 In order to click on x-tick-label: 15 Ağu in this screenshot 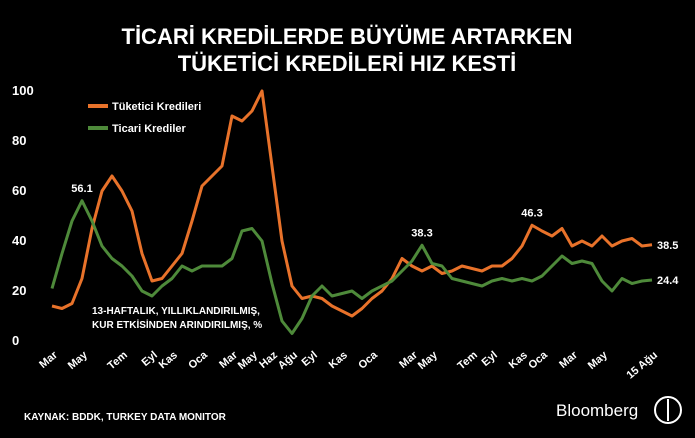, I will do `click(641, 365)`.